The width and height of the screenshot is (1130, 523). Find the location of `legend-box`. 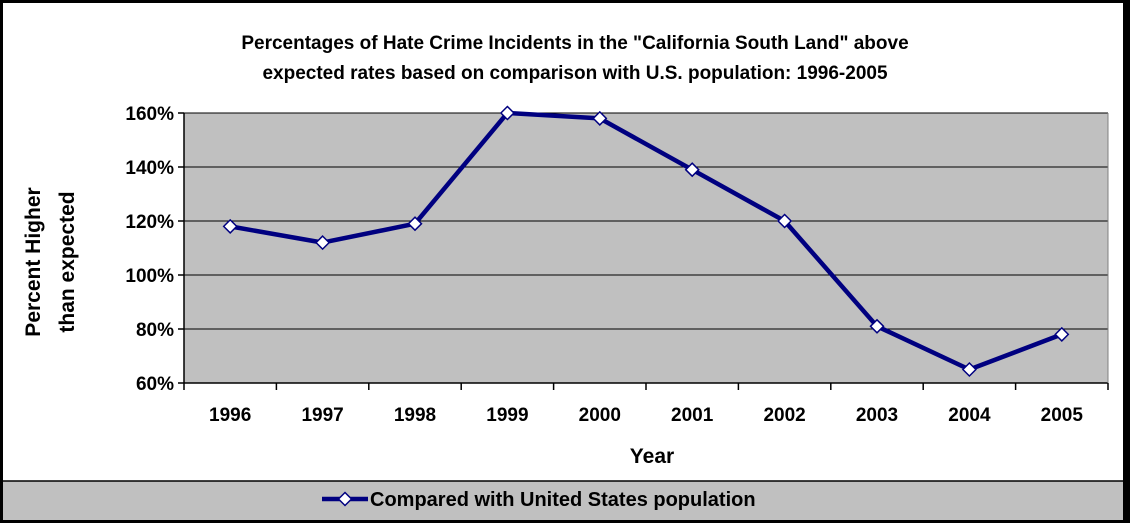

legend-box is located at coordinates (563, 500).